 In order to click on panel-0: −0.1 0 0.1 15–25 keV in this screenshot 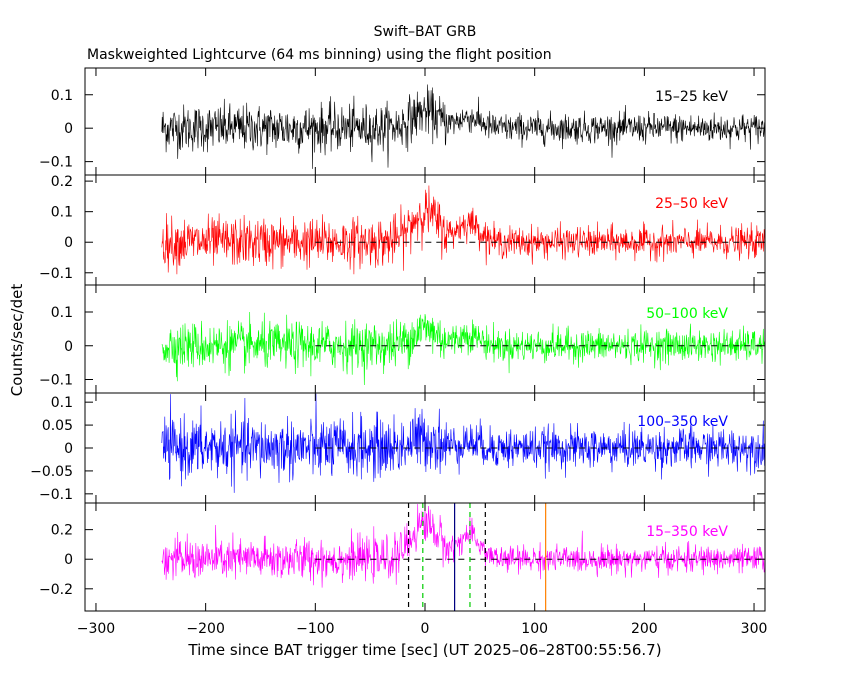, I will do `click(402, 121)`.